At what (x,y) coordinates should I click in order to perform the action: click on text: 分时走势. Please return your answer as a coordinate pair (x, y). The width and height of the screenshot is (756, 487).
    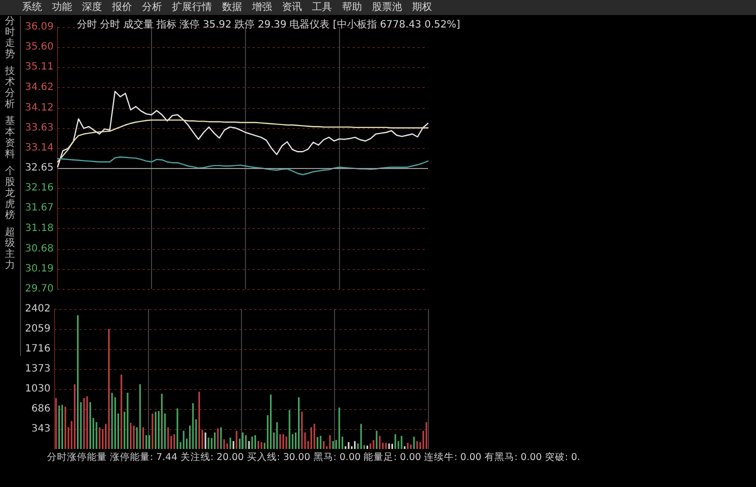
    Looking at the image, I should click on (10, 38).